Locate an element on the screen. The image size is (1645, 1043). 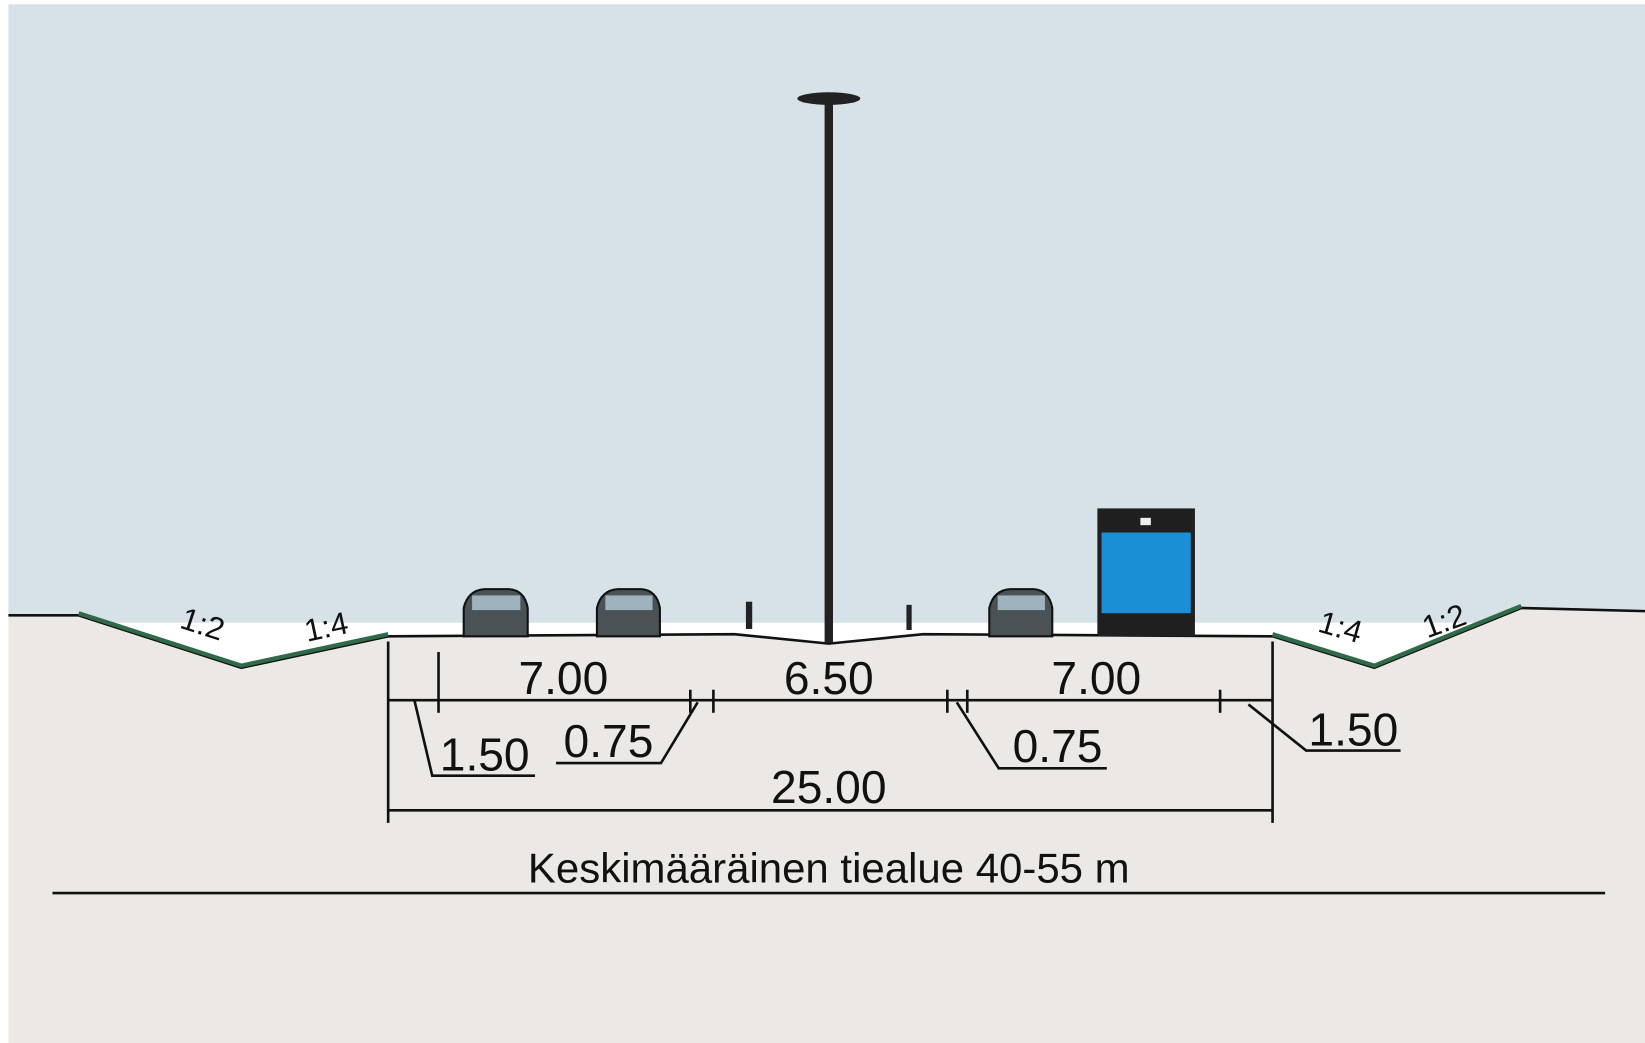
dimension-label: 25.00 is located at coordinates (828, 787).